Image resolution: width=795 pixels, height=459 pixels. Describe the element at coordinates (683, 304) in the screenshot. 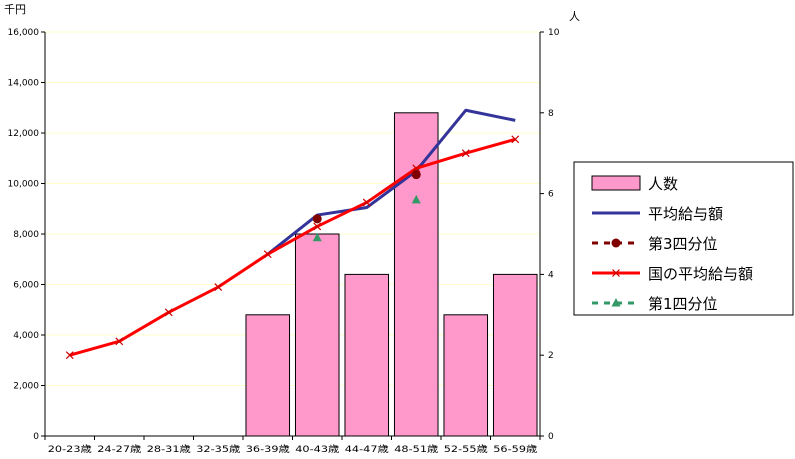

I see `legend-label: 第1四分位` at that location.